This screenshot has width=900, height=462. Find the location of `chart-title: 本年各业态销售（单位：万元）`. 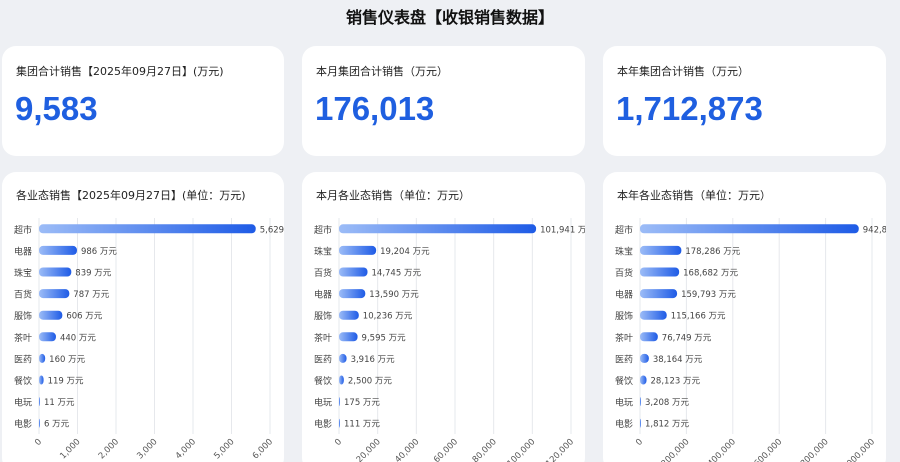

chart-title: 本年各业态销售（单位：万元） is located at coordinates (694, 195).